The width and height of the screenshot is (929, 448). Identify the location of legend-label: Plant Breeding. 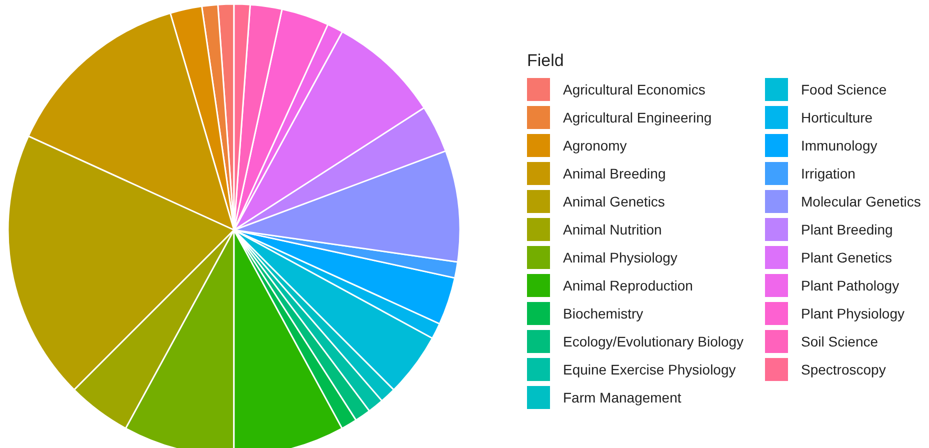
(847, 230).